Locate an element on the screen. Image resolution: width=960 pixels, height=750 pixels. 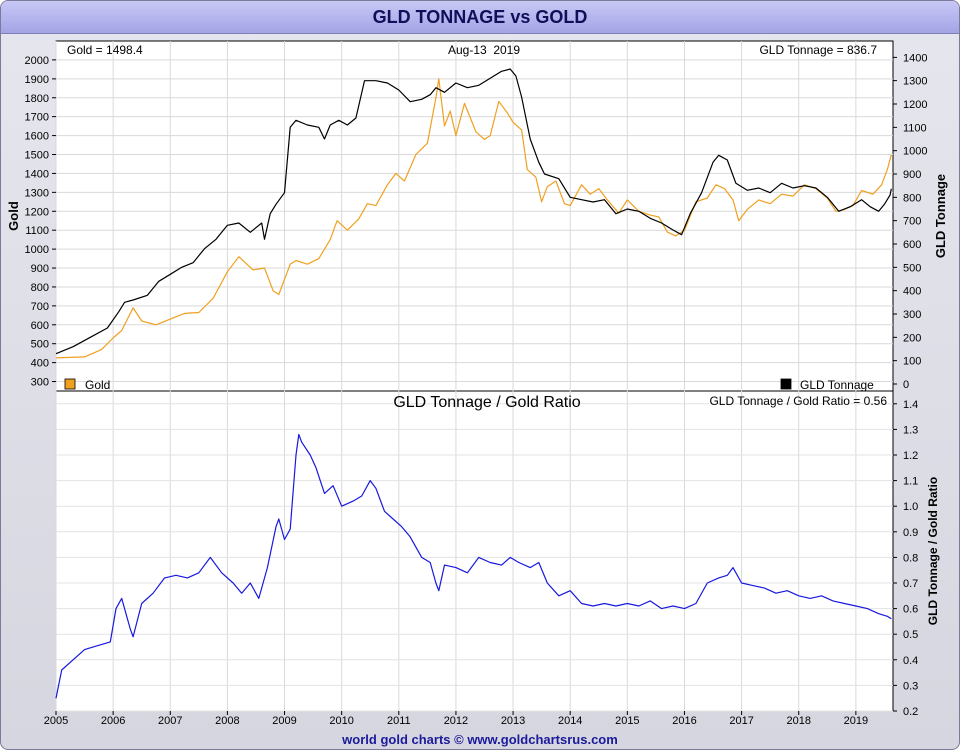
x-tick-label: 2011 is located at coordinates (399, 721).